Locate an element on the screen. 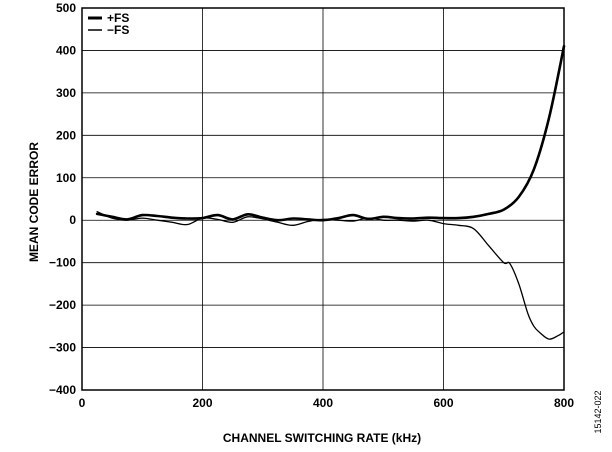 The height and width of the screenshot is (452, 612). legend-label: −FS is located at coordinates (118, 30).